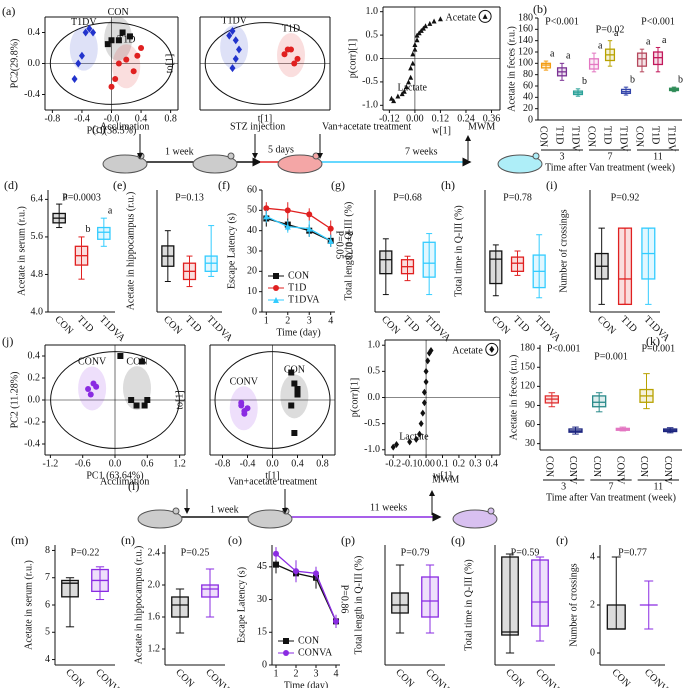 This screenshot has width=685, height=688. Describe the element at coordinates (525, 29) in the screenshot. I see `y-tick-label: 160` at that location.